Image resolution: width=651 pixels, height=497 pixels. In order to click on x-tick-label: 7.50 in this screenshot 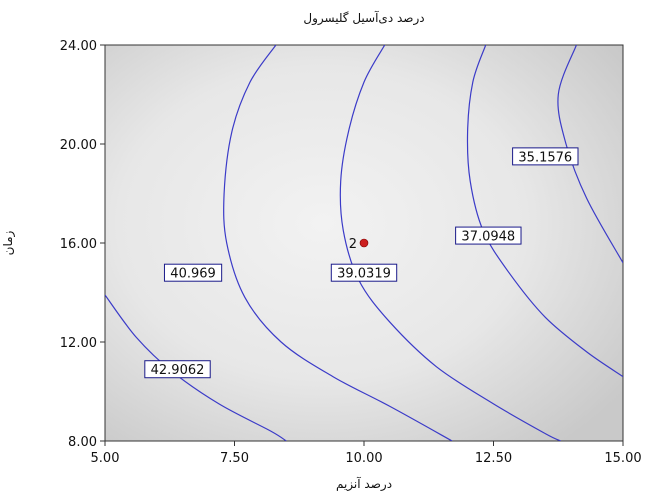, I will do `click(234, 458)`.